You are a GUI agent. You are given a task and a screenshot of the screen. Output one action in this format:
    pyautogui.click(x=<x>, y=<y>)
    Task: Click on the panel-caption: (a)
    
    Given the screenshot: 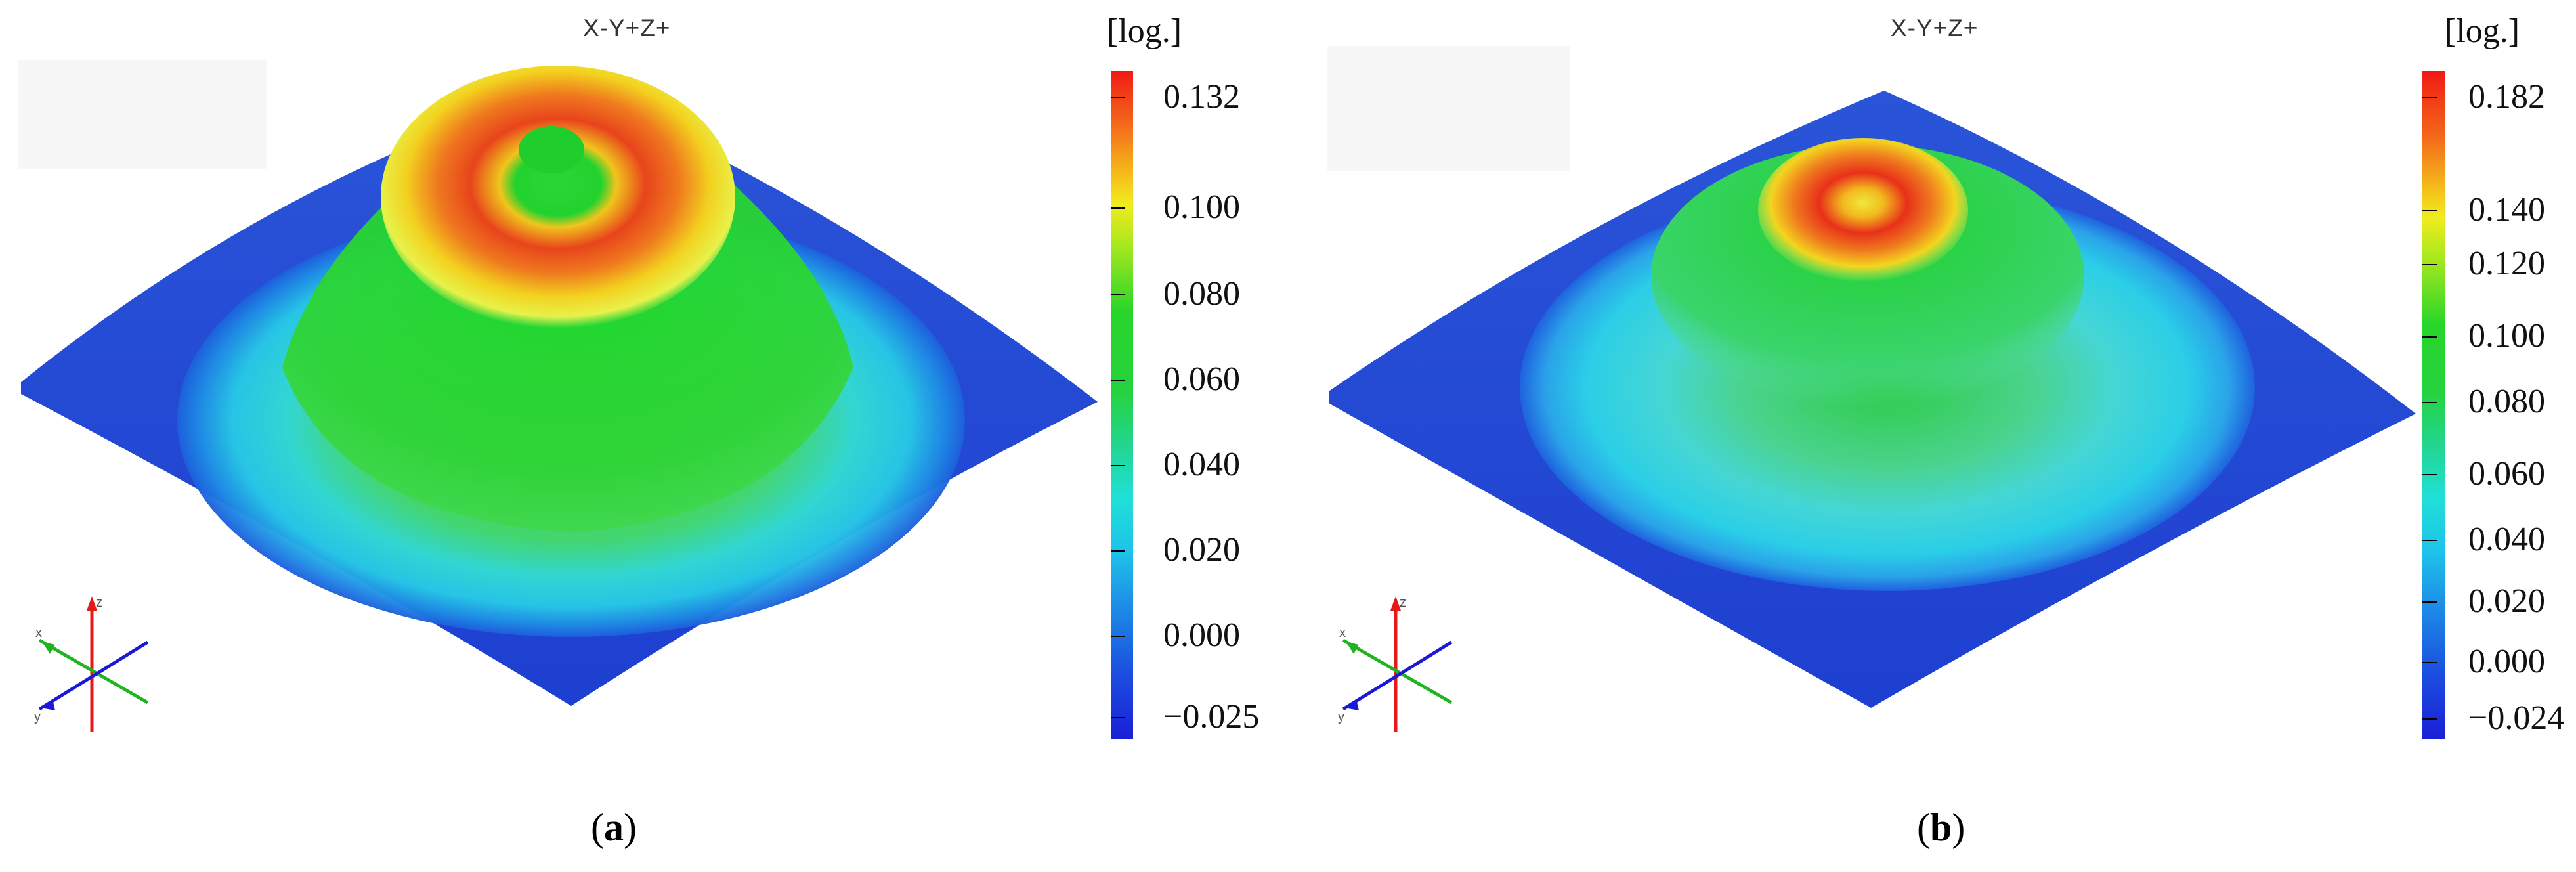 What is the action you would take?
    pyautogui.click(x=614, y=827)
    